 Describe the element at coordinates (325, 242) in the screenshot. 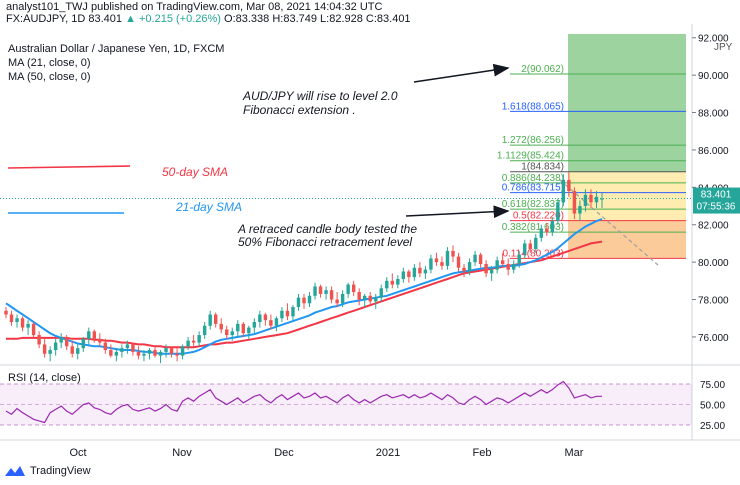

I see `retrace-annotation-line2: 50% Fibonacci retracement level` at that location.